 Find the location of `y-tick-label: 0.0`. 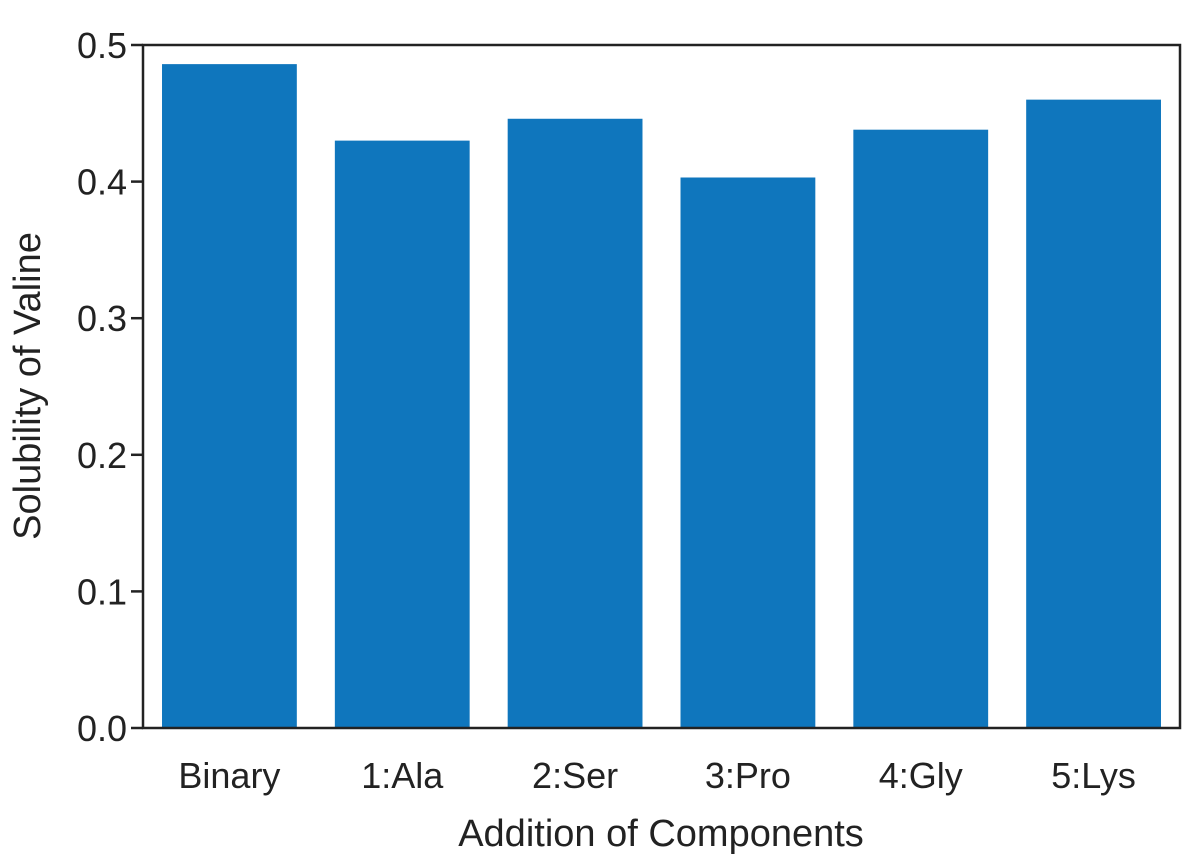

y-tick-label: 0.0 is located at coordinates (102, 728).